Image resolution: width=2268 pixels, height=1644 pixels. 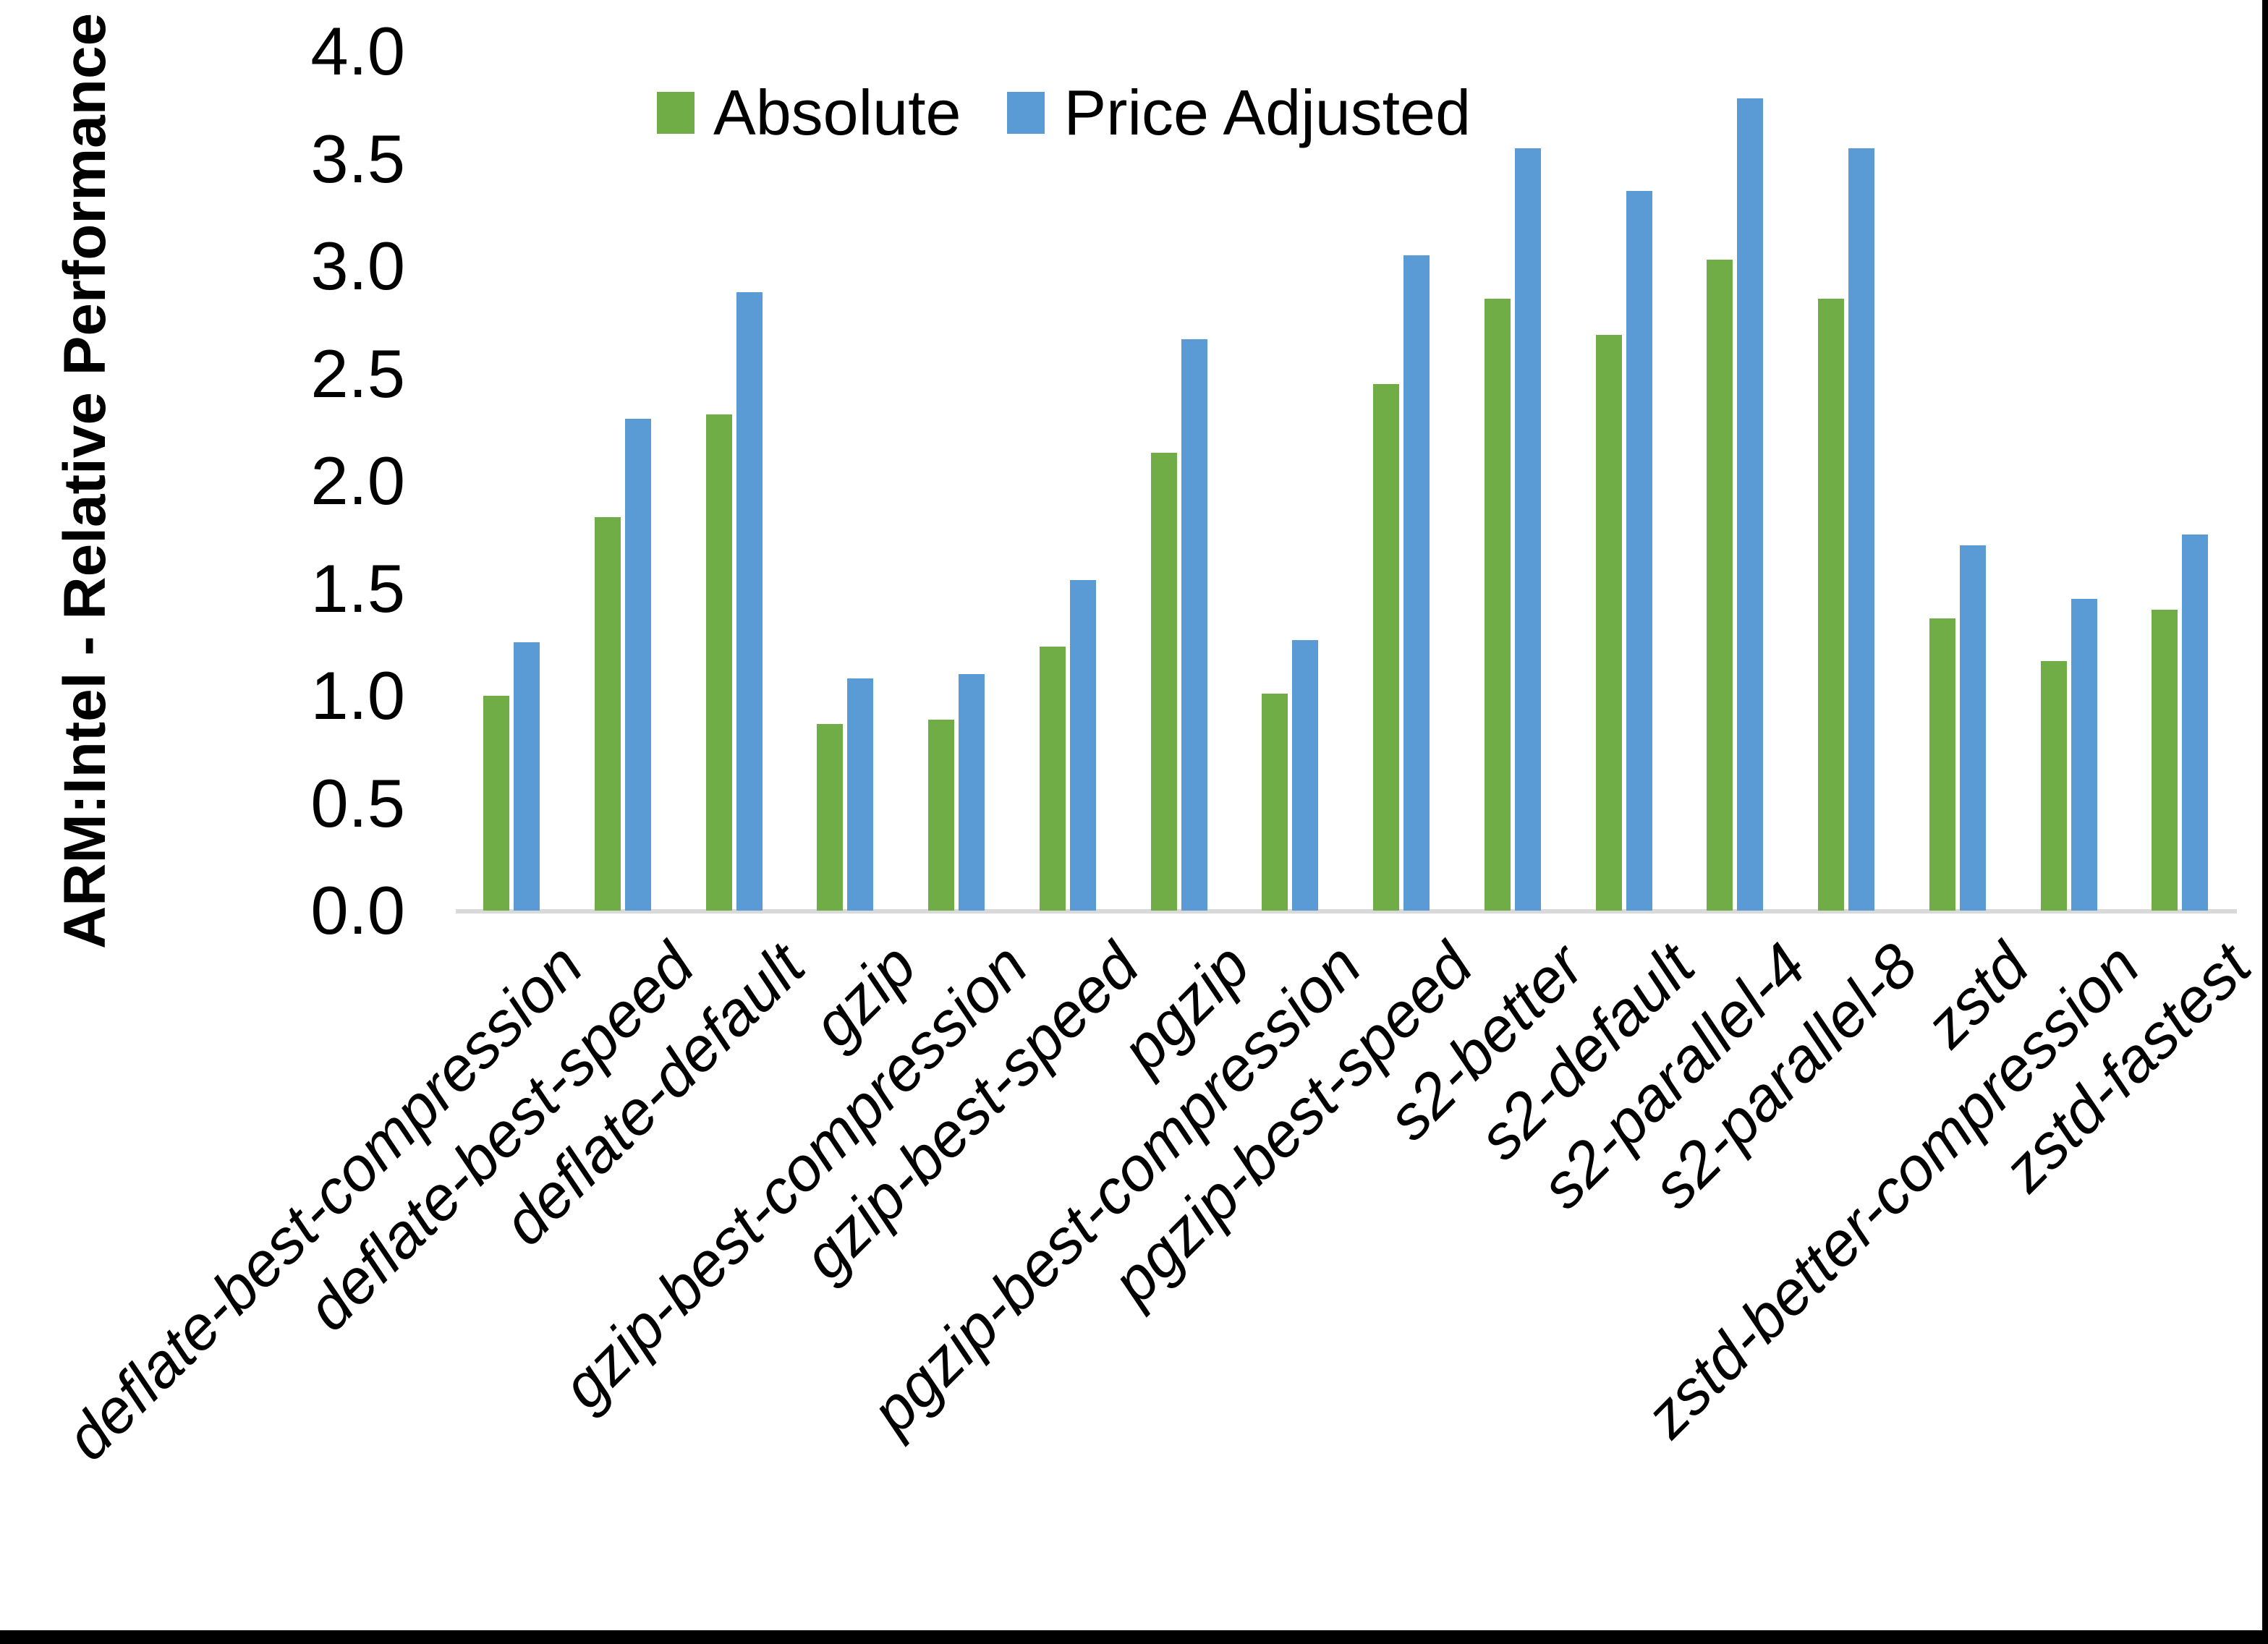 What do you see at coordinates (2195, 722) in the screenshot?
I see `bar-price-adjusted-zstd-fastest` at bounding box center [2195, 722].